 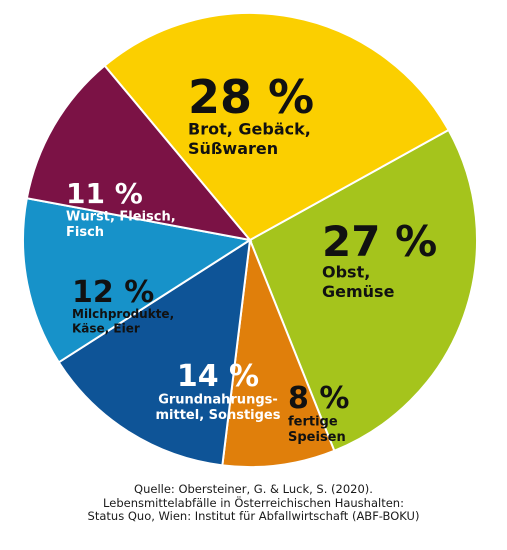 What do you see at coordinates (218, 400) in the screenshot?
I see `slice-label-2-line-0: Grundnahrungs-` at bounding box center [218, 400].